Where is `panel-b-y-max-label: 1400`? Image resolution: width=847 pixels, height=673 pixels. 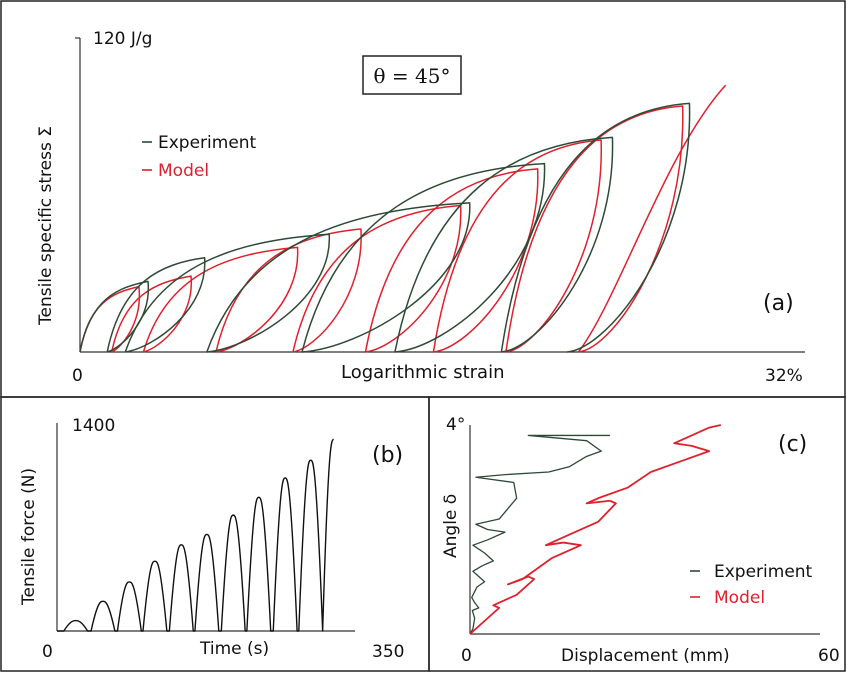 panel-b-y-max-label: 1400 is located at coordinates (93, 426).